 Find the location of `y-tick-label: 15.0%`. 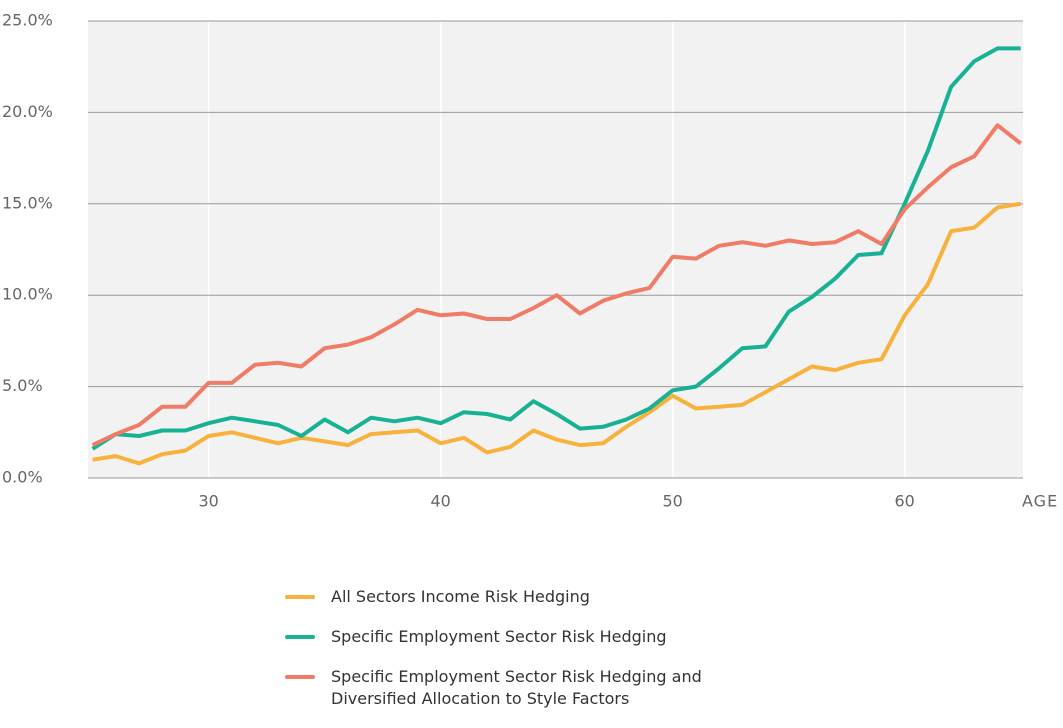

y-tick-label: 15.0% is located at coordinates (27, 202).